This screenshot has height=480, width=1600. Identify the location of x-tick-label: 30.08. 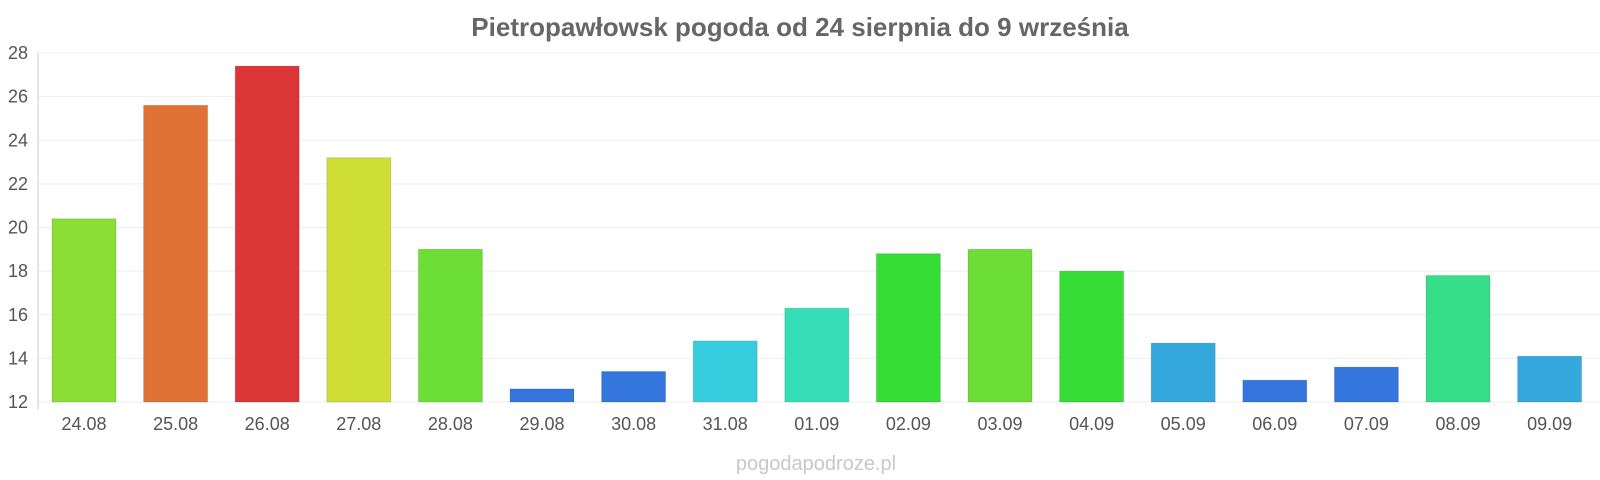
(633, 424).